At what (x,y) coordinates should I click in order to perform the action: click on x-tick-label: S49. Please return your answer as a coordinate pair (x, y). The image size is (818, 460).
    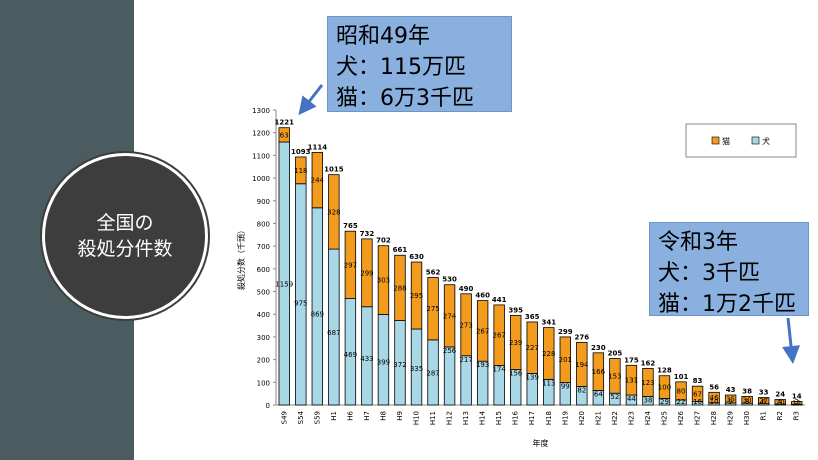
    Looking at the image, I should click on (284, 417).